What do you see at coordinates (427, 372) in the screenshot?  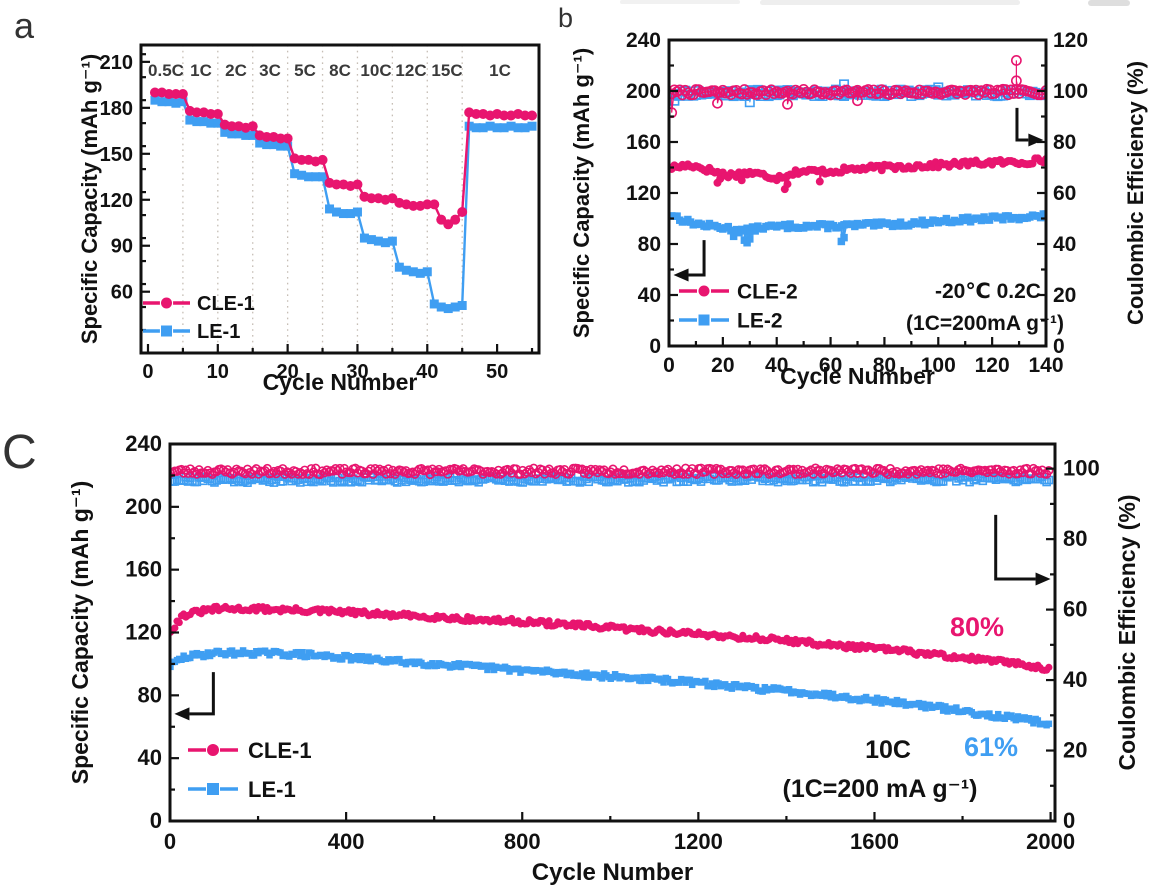 I see `x-tick-label: 40` at bounding box center [427, 372].